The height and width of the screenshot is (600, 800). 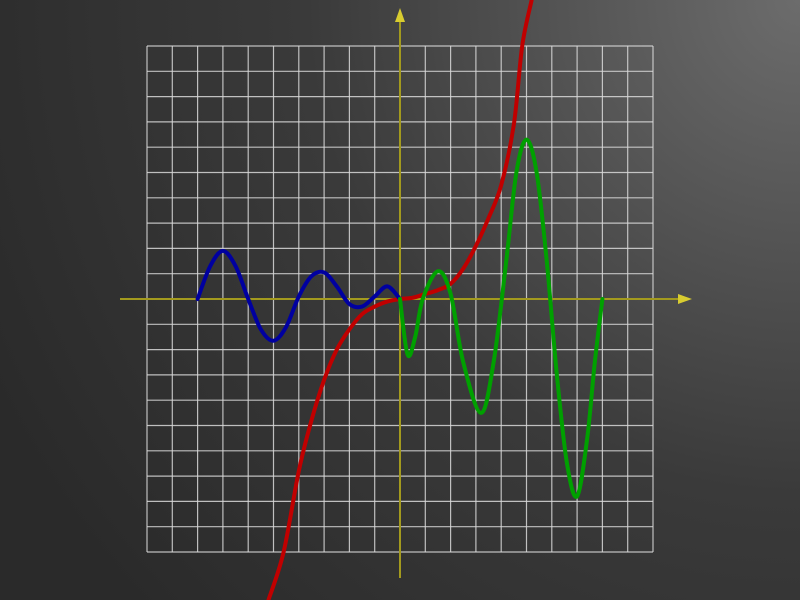 What do you see at coordinates (685, 299) in the screenshot?
I see `x-axis-arrow` at bounding box center [685, 299].